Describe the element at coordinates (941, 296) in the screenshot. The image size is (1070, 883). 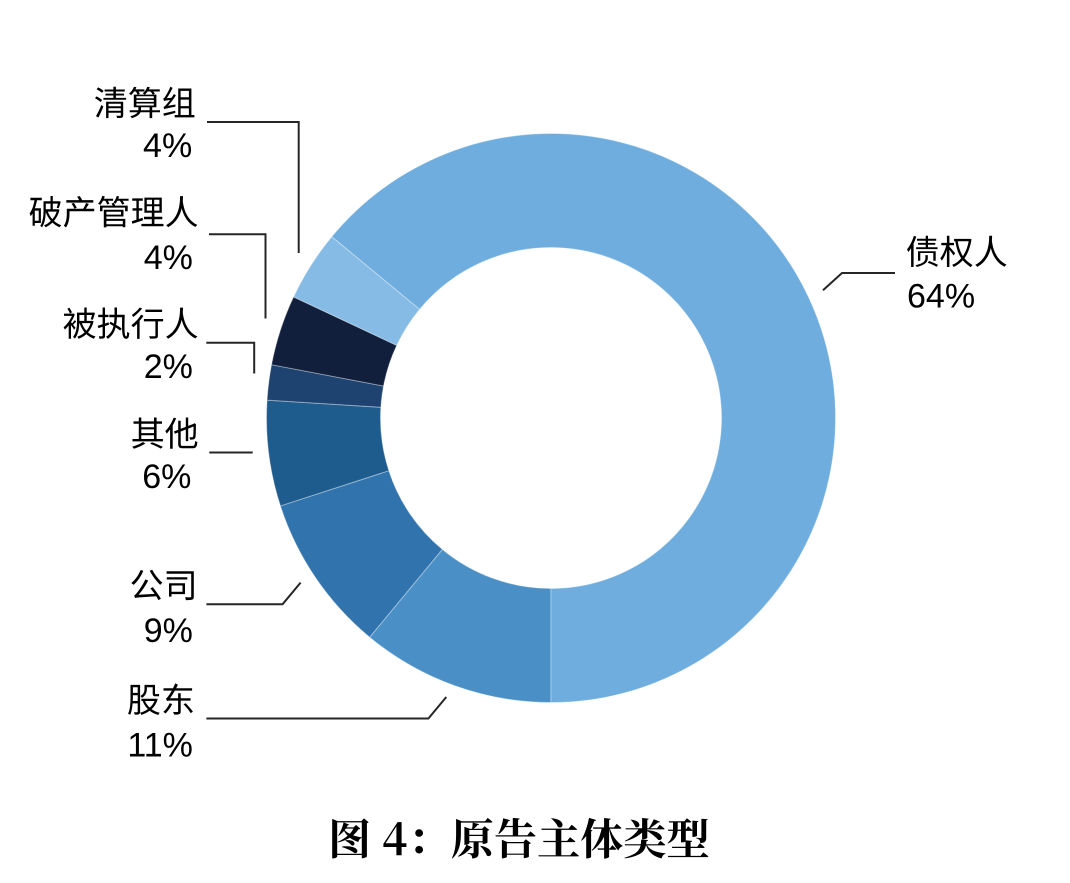
I see `svg-text: 64%` at that location.